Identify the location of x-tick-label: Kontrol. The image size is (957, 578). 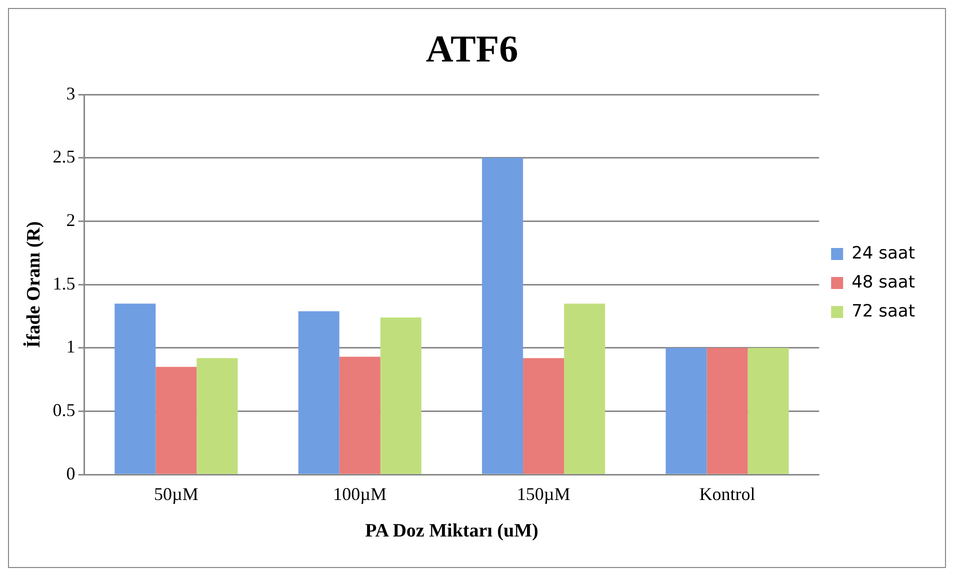
(727, 494).